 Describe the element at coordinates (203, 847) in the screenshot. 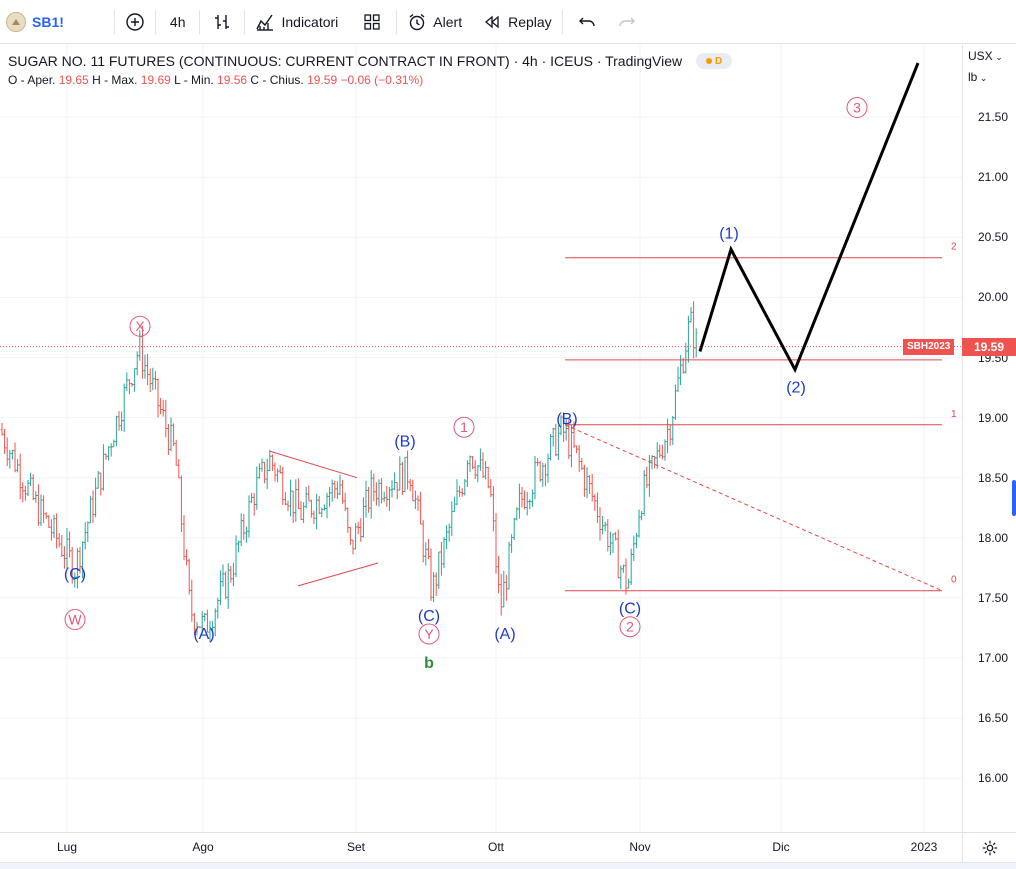

I see `time-tick-label: Ago` at that location.